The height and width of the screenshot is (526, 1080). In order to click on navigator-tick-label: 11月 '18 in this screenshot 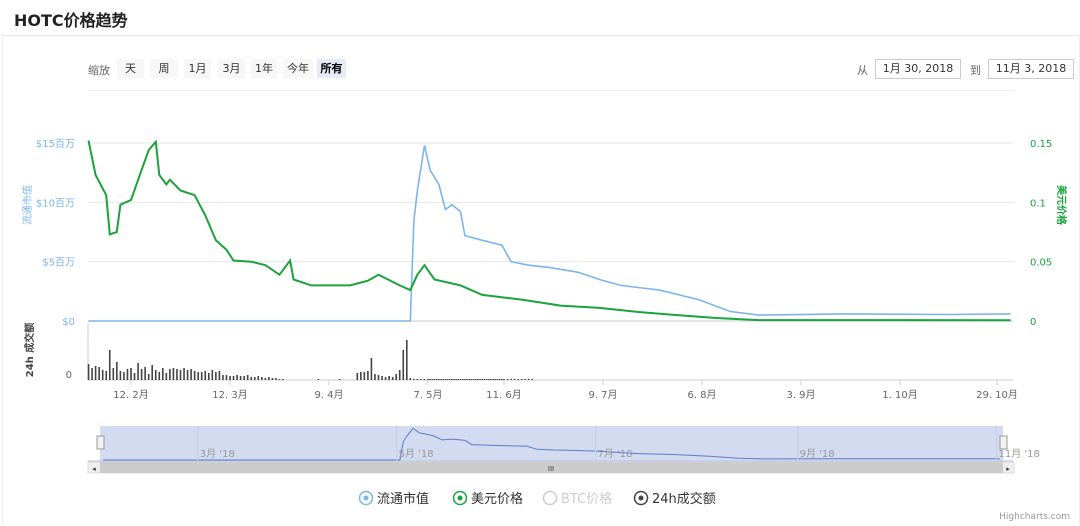, I will do `click(1018, 454)`.